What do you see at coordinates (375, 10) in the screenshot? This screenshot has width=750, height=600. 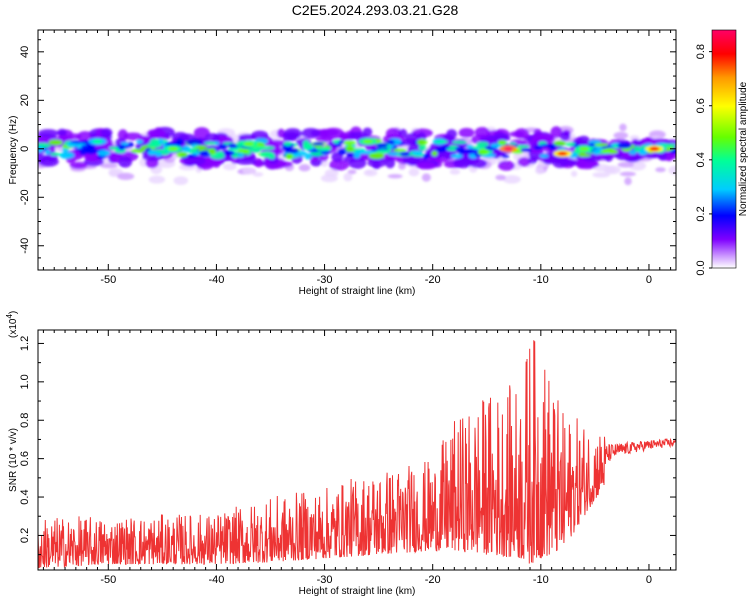 I see `chart-title: C2E5.2024.293.03.21.G28` at bounding box center [375, 10].